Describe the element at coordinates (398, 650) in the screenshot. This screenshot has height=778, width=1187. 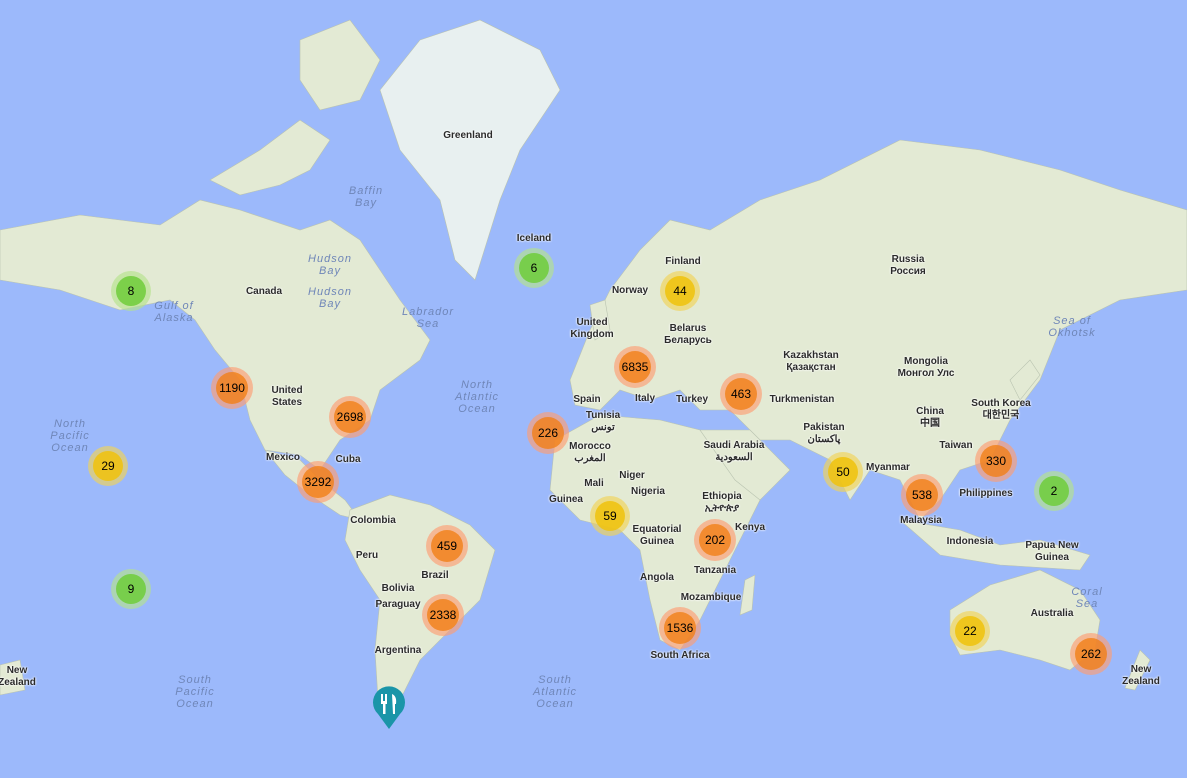
I see `map-label-argentina: Argentina` at that location.